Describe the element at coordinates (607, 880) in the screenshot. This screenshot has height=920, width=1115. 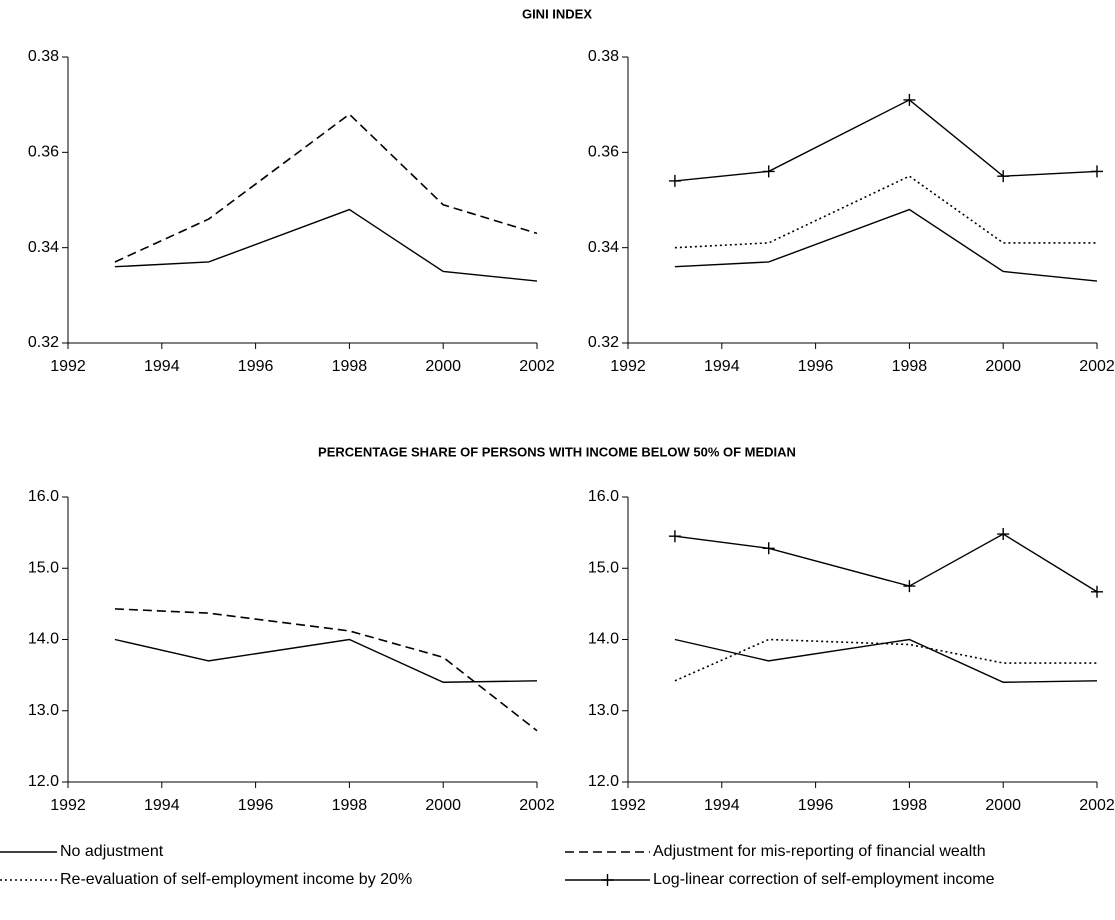
I see `legend-marker` at that location.